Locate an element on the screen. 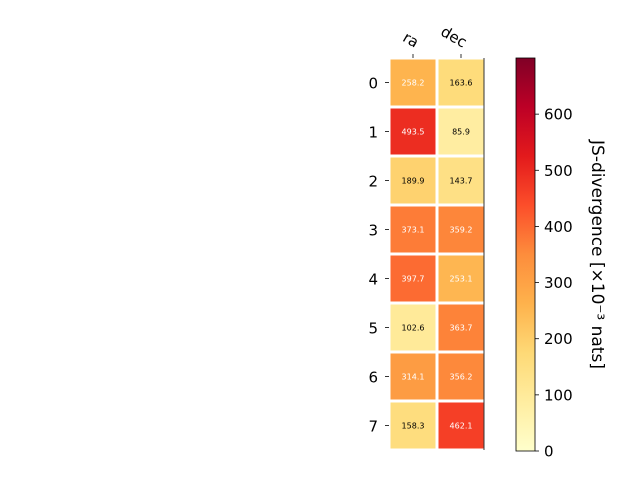 This screenshot has height=480, width=640. cell-value-label: 314.1 is located at coordinates (413, 377).